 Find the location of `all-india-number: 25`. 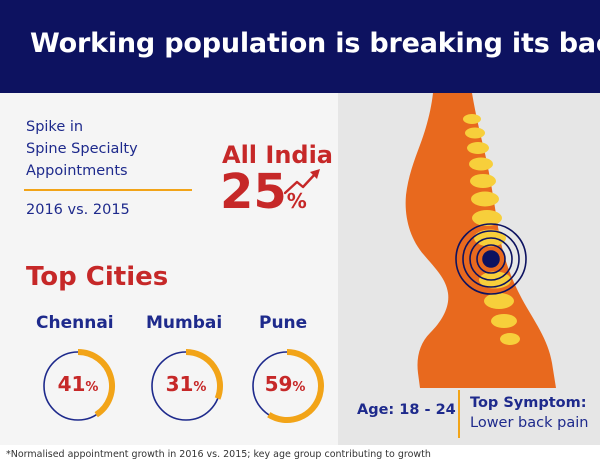

all-india-number: 25 is located at coordinates (253, 192).